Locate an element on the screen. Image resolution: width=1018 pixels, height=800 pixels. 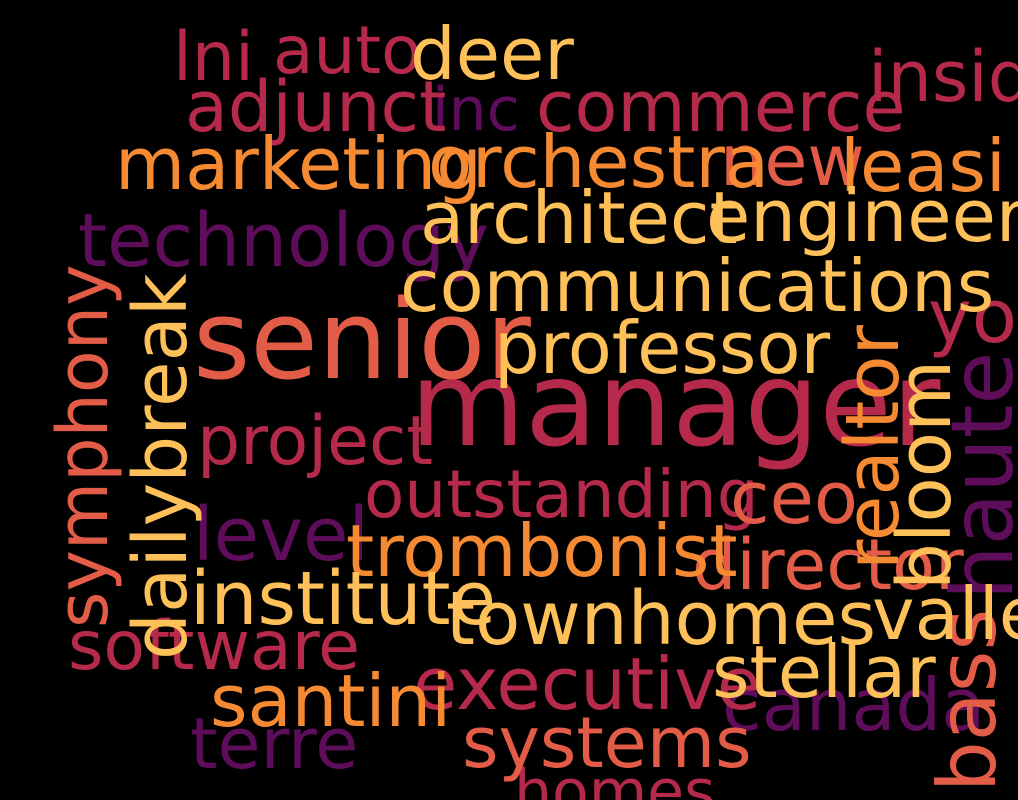
word-outstanding: outstanding is located at coordinates (561, 494).